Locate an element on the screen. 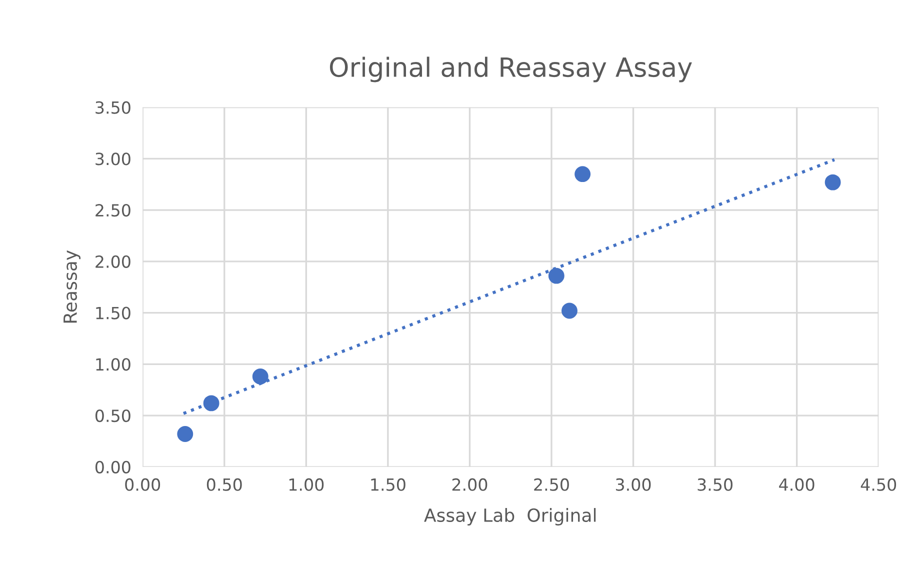 This screenshot has width=920, height=580. x-tick-label: 3.00 is located at coordinates (633, 484).